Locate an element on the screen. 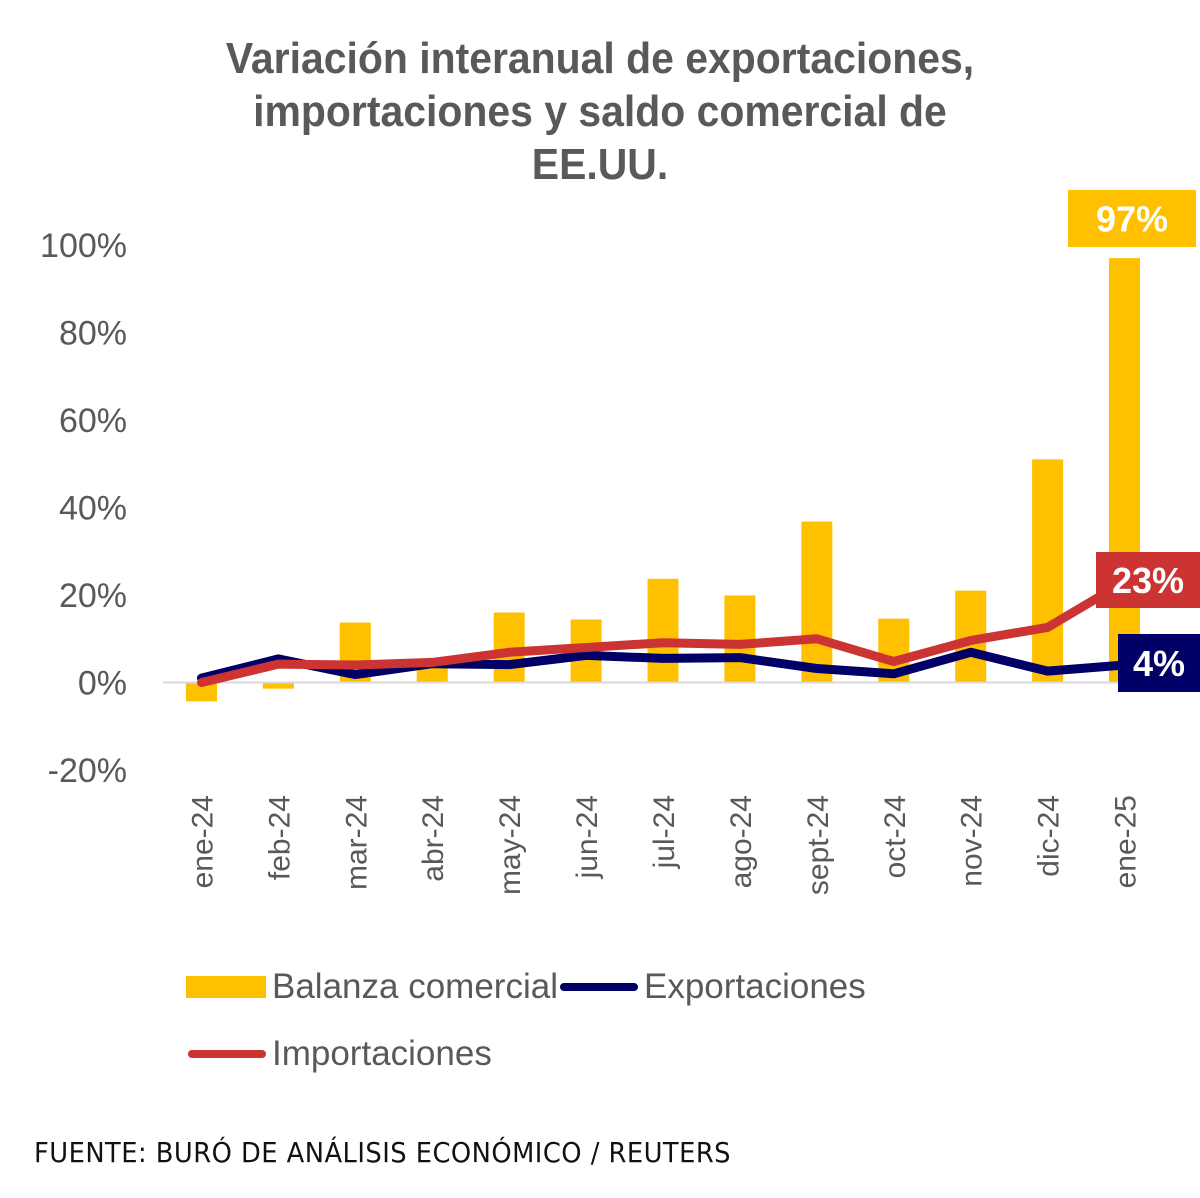  y-tick-label: 80% is located at coordinates (93, 334).